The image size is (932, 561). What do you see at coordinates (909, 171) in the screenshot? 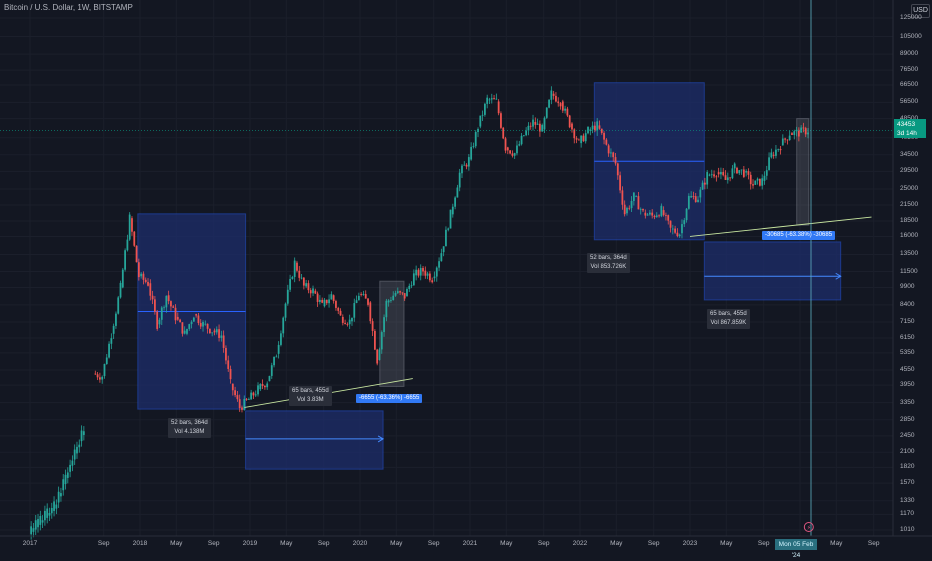
I see `price-tick-label: 29500` at bounding box center [909, 171].